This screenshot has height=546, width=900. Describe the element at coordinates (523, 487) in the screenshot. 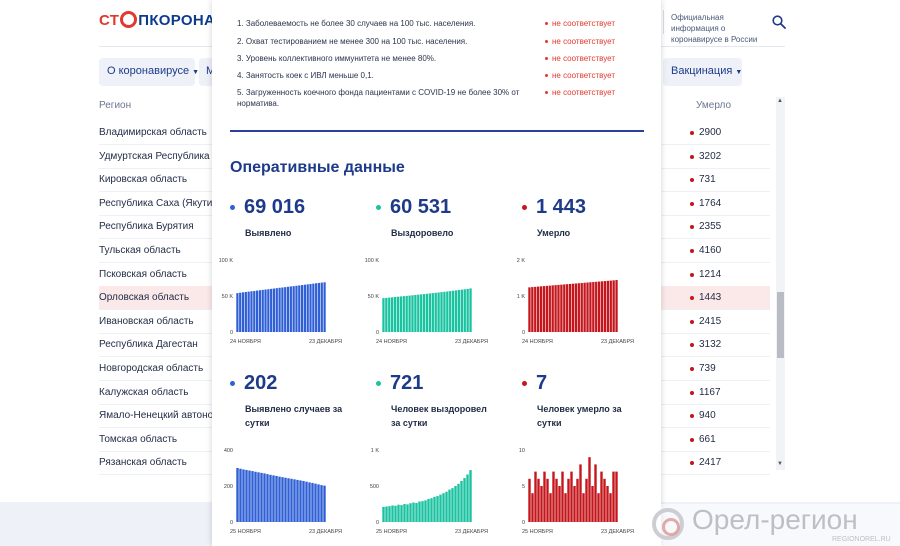

I see `y-tick-label: 5` at that location.